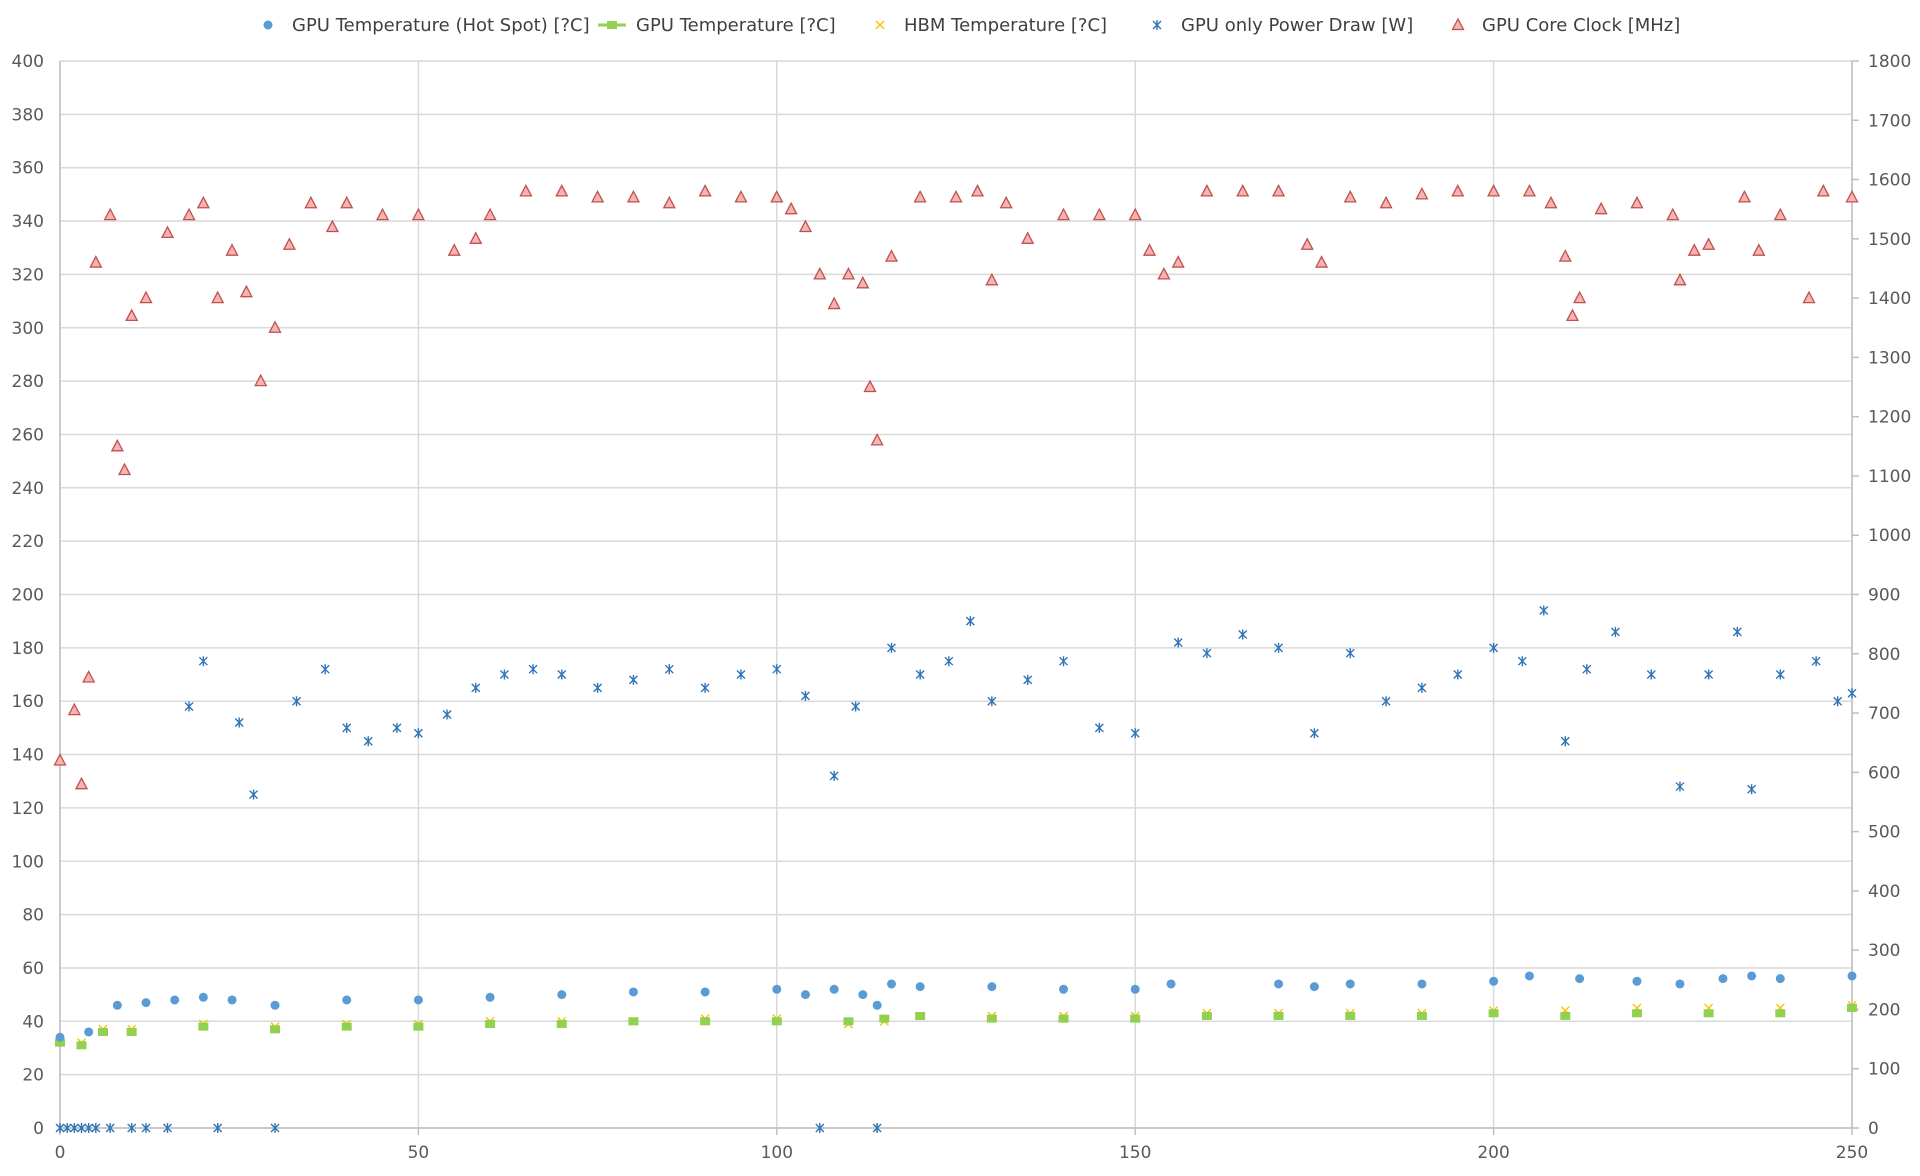  What do you see at coordinates (28, 596) in the screenshot?
I see `y-tick-label: 200` at bounding box center [28, 596].